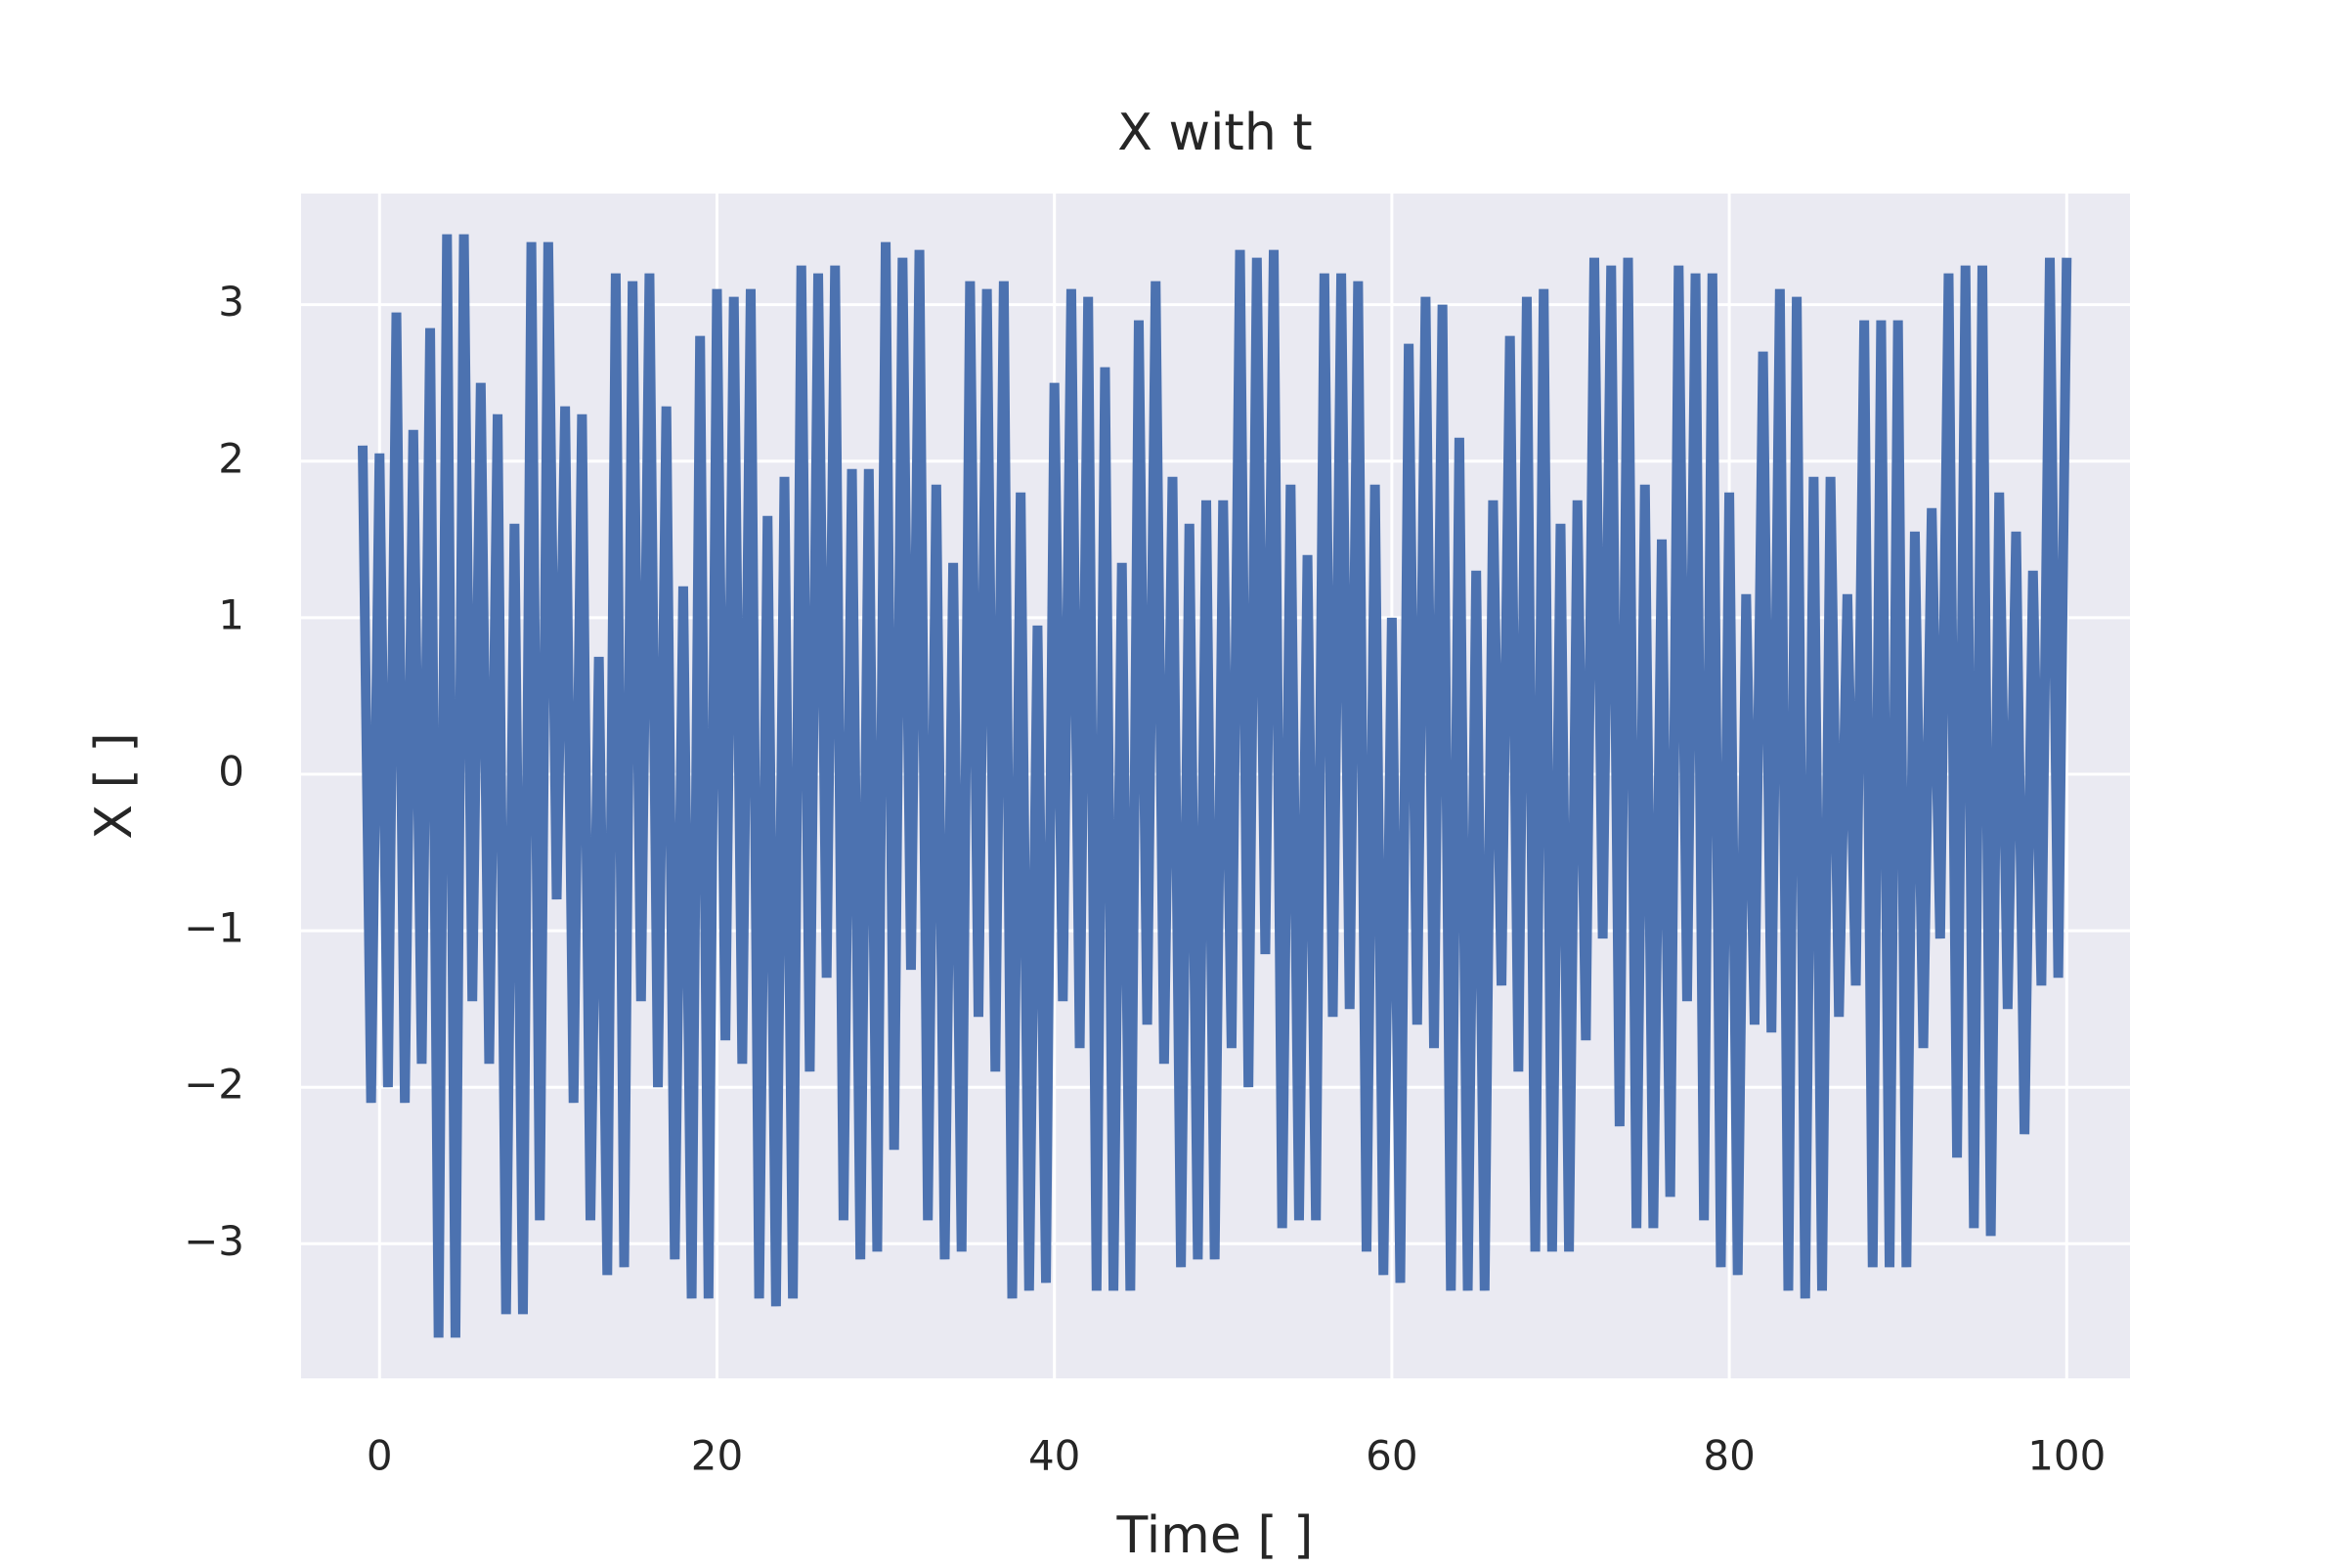  What do you see at coordinates (1054, 1456) in the screenshot?
I see `x-tick-label: 40` at bounding box center [1054, 1456].